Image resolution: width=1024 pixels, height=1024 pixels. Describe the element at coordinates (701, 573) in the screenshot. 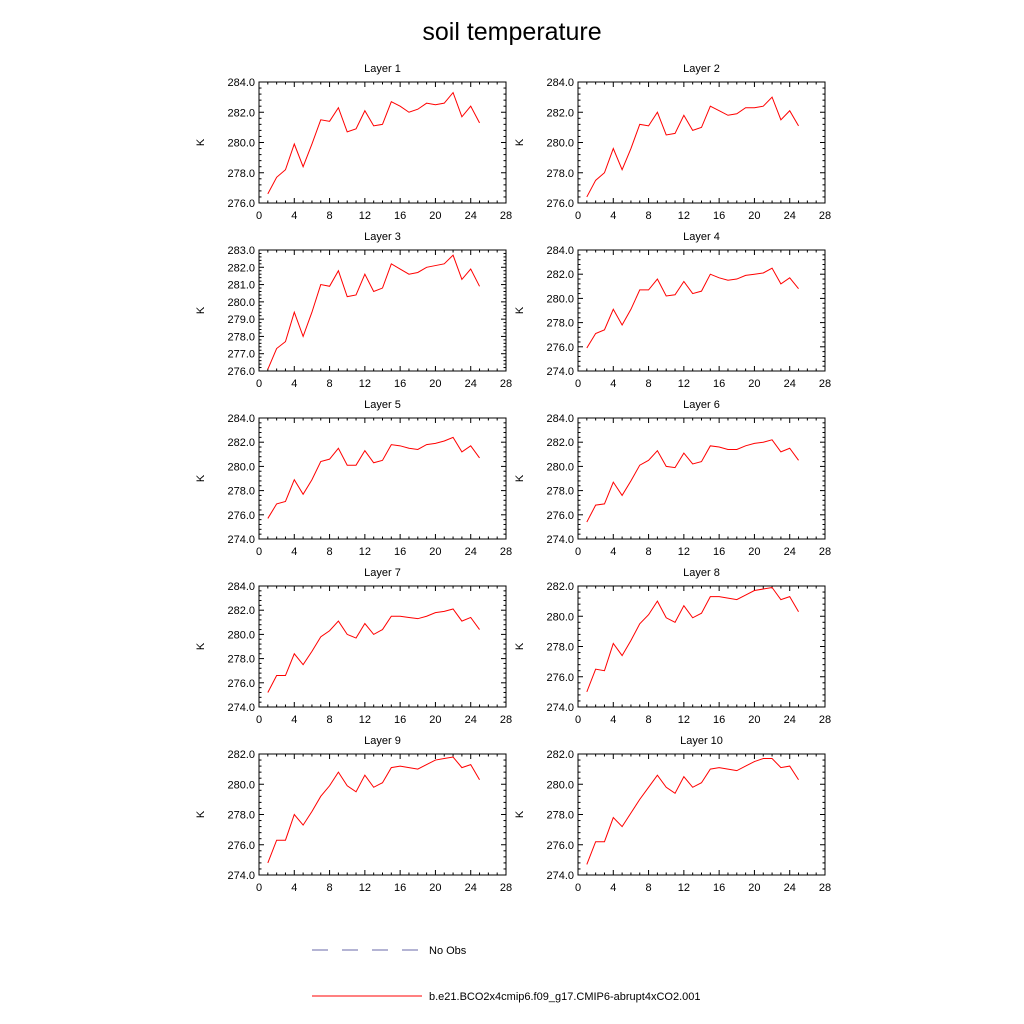

I see `panel-title: Layer 8` at that location.